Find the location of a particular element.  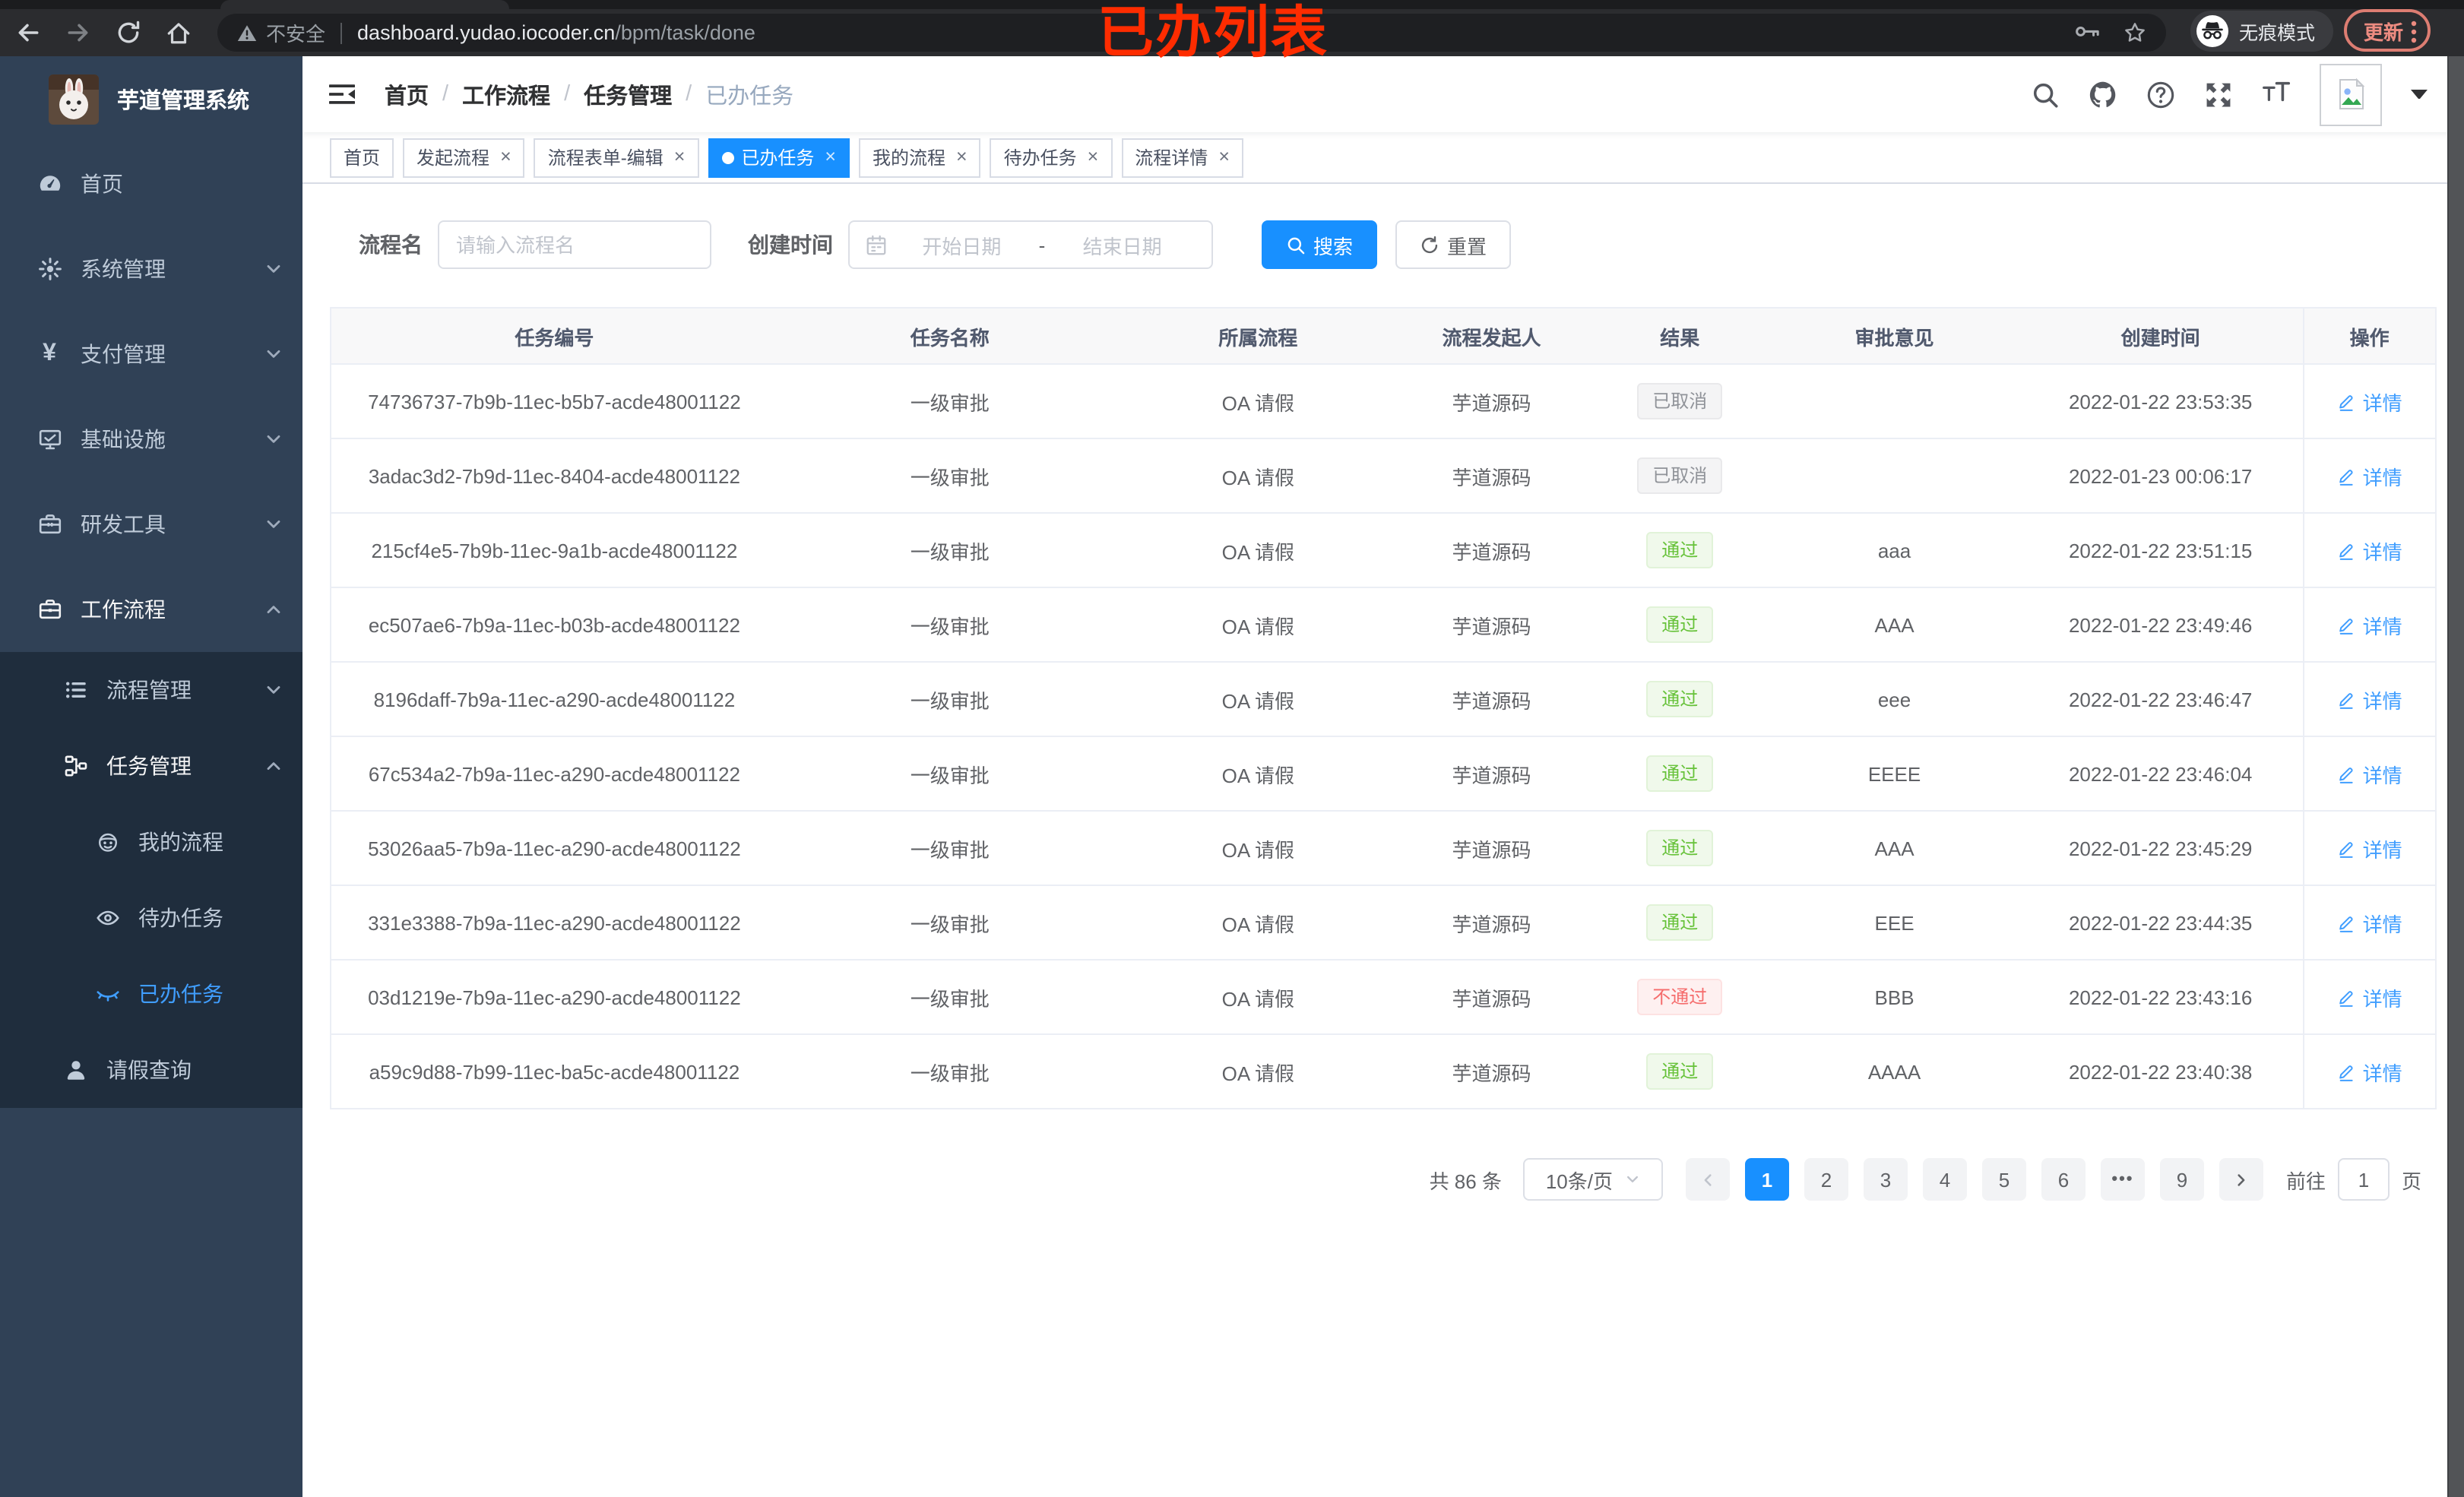

breadcrumb-item-首页: 首页 is located at coordinates (407, 96).